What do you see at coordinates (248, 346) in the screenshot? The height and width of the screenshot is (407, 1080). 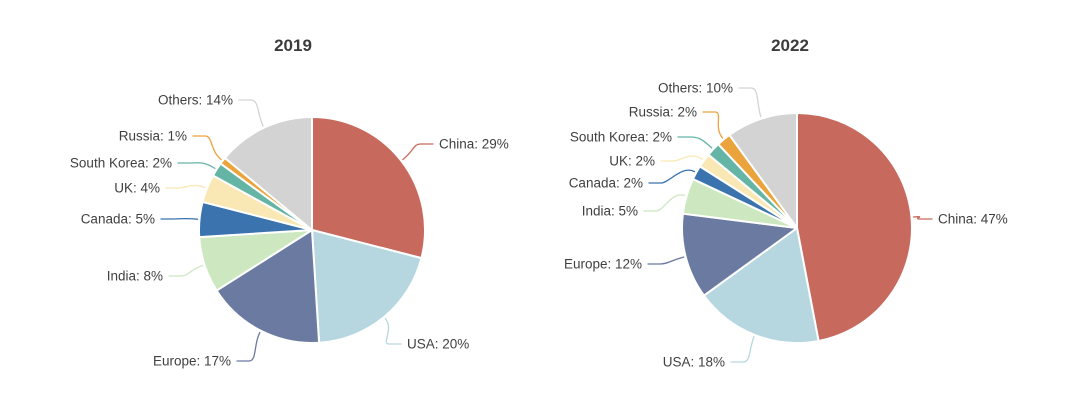 I see `leader-line-2019-europe` at bounding box center [248, 346].